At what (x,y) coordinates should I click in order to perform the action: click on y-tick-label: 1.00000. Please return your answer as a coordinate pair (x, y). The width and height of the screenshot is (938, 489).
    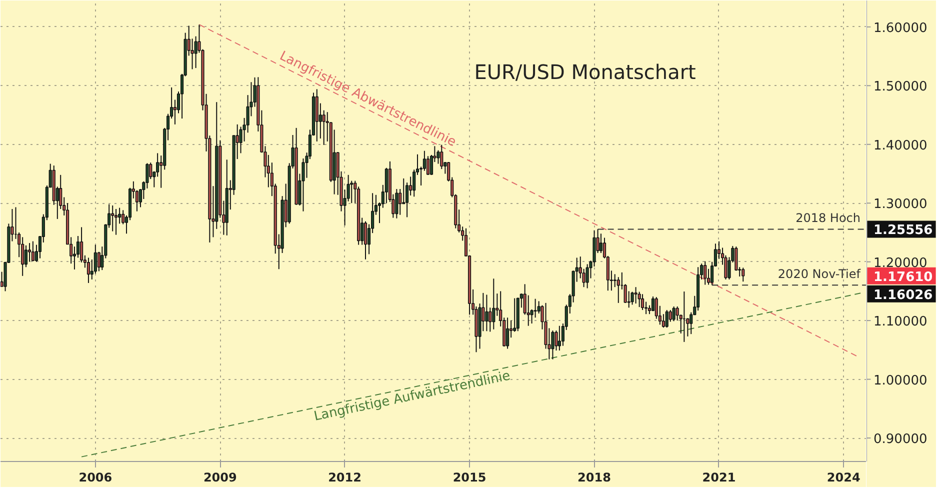
    Looking at the image, I should click on (901, 380).